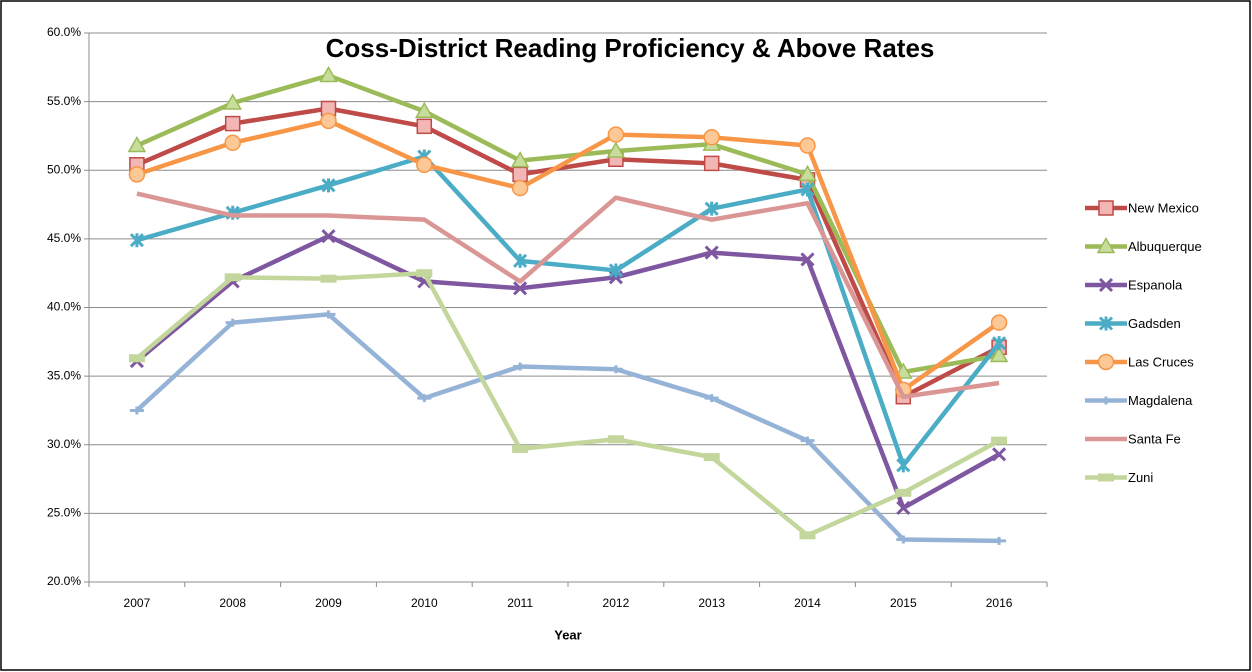 Image resolution: width=1252 pixels, height=672 pixels. Describe the element at coordinates (424, 603) in the screenshot. I see `x-tick-label: 2010` at that location.